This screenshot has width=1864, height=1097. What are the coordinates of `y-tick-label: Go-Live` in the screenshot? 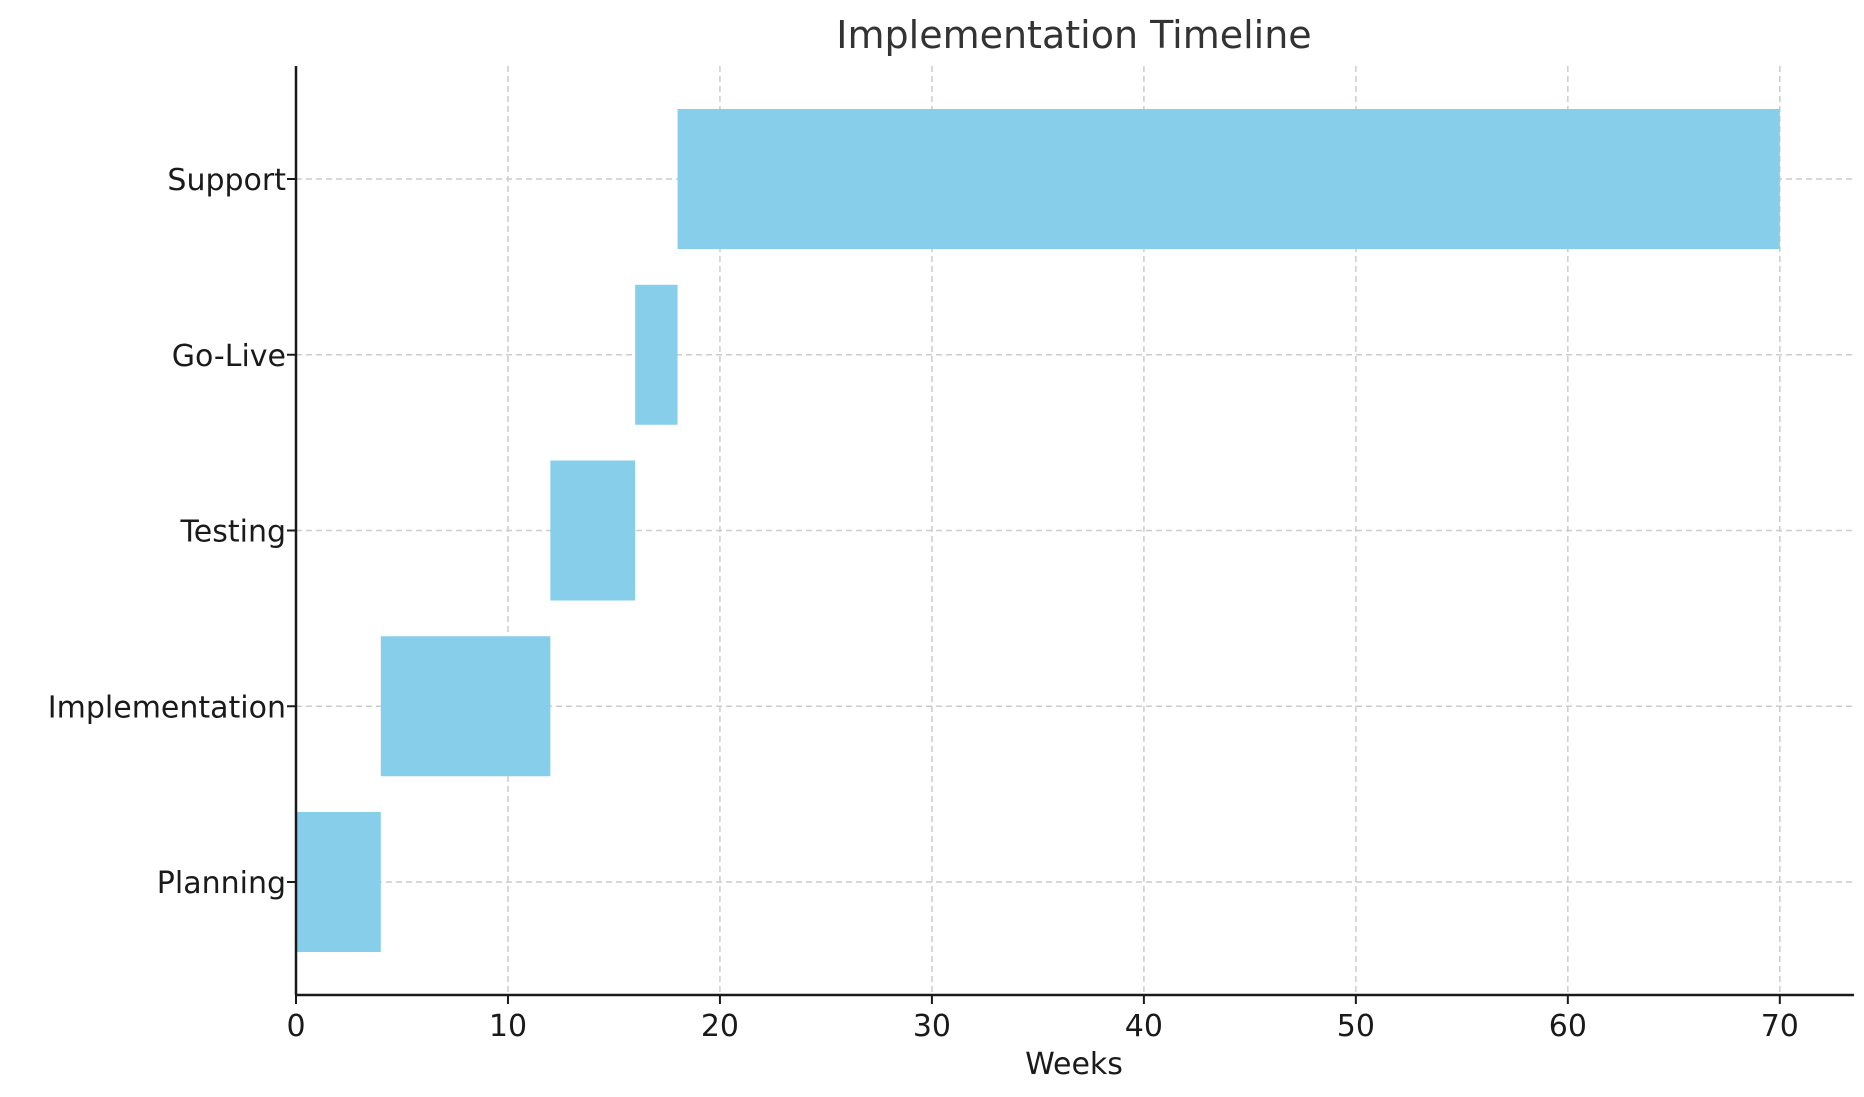 It's located at (229, 356).